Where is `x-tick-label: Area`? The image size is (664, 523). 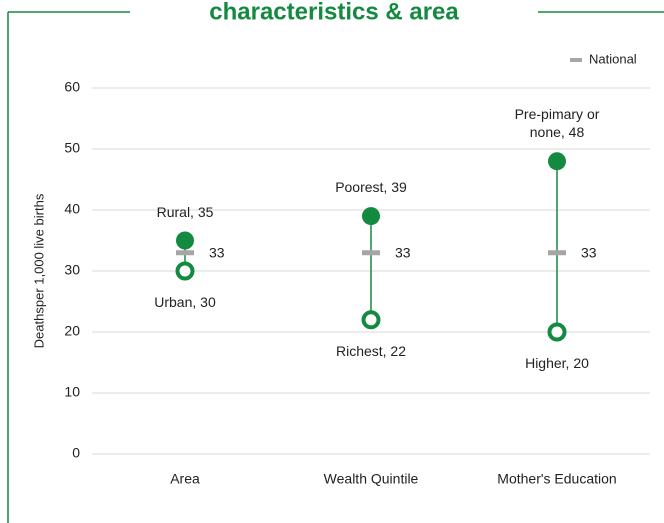
x-tick-label: Area is located at coordinates (185, 479).